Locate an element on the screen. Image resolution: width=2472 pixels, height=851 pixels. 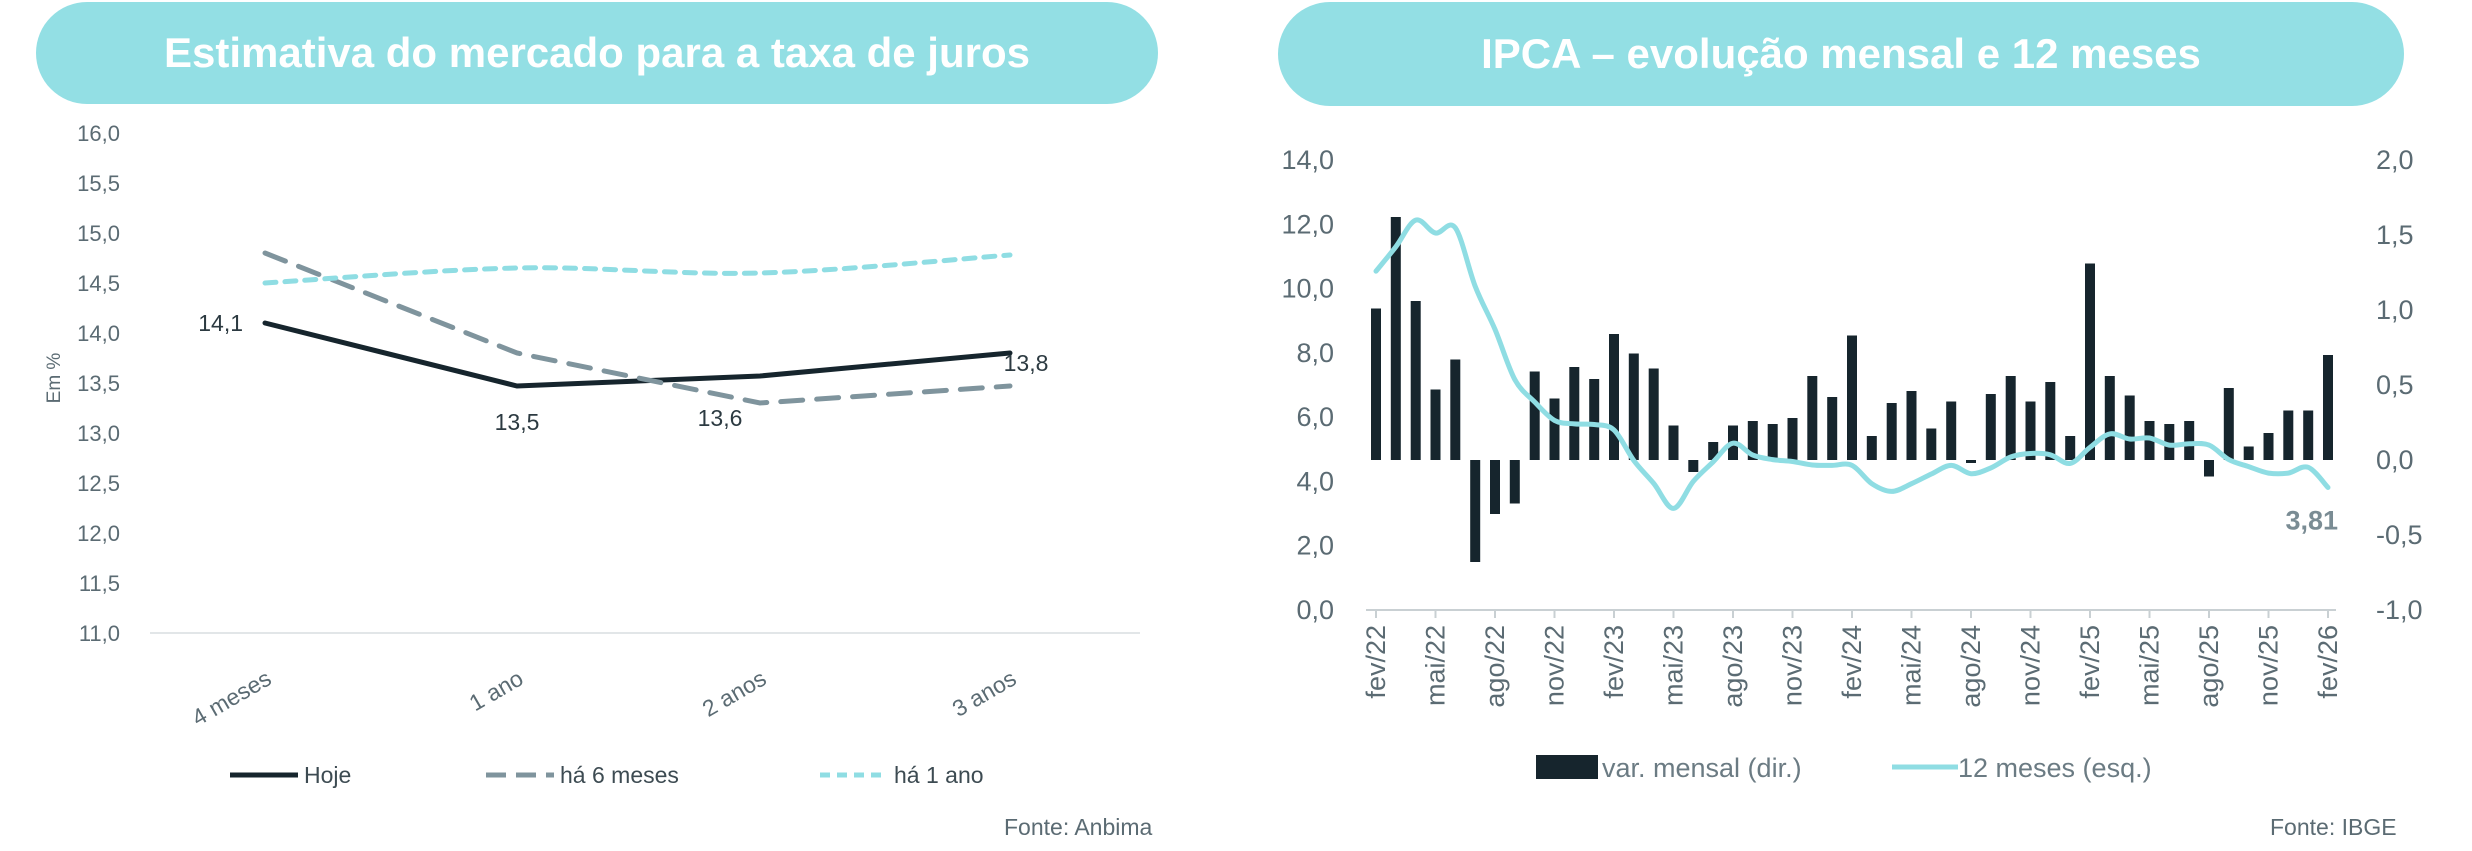
data-label: 14,1 is located at coordinates (220, 323).